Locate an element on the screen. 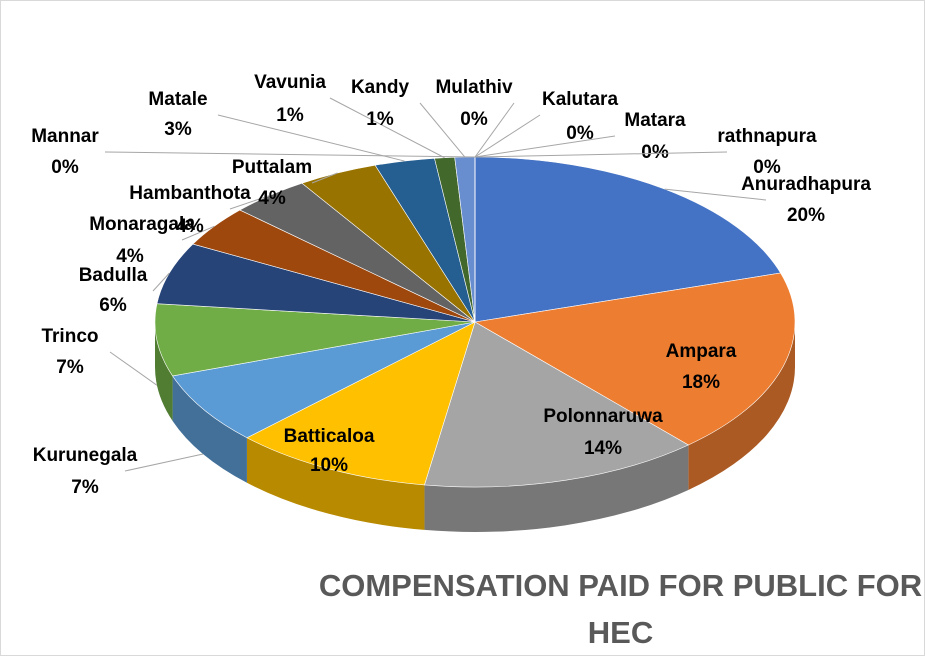 This screenshot has height=656, width=925. slice-label: Matale is located at coordinates (177, 99).